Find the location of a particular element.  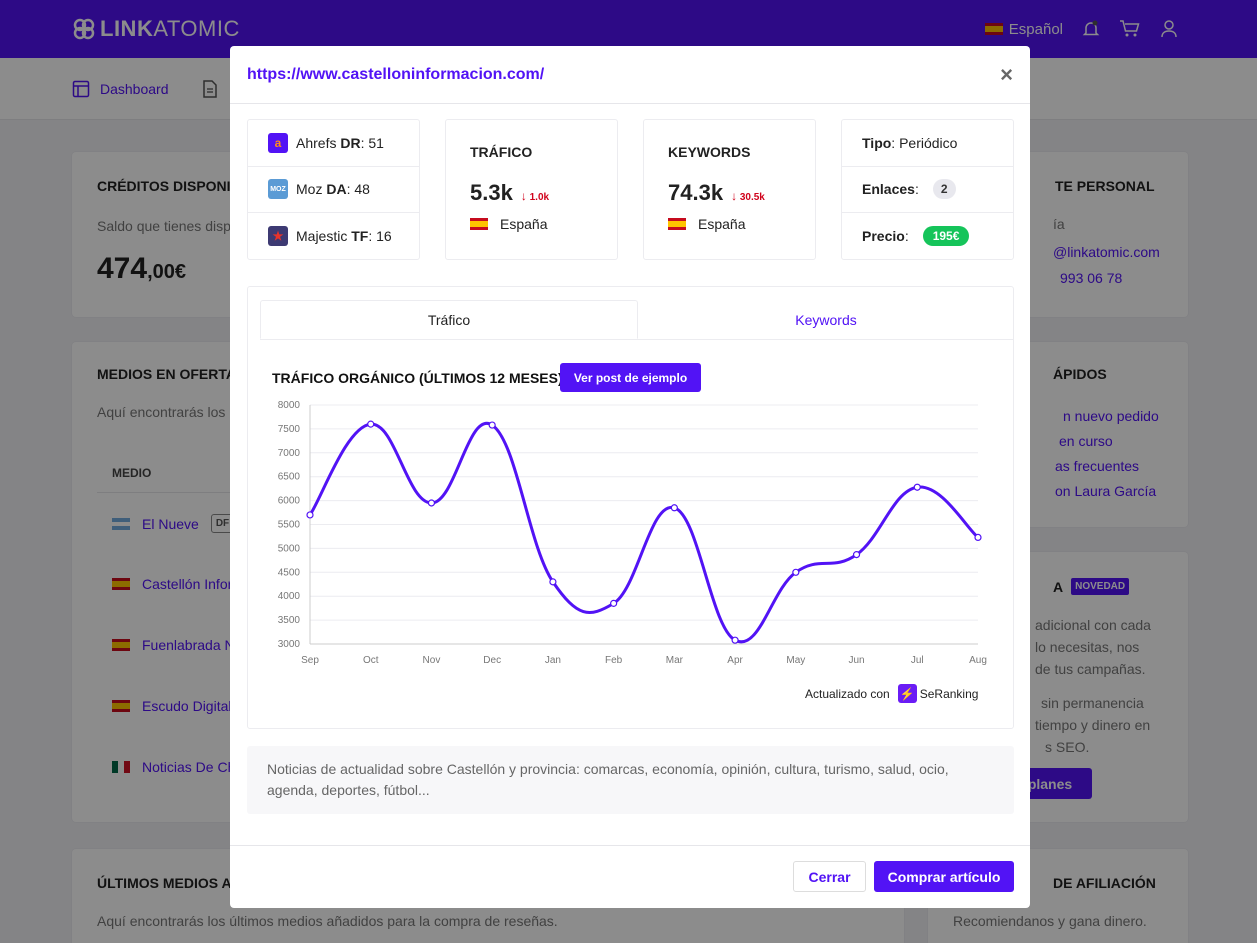

nav-dashboard: Dashboard is located at coordinates (120, 89).